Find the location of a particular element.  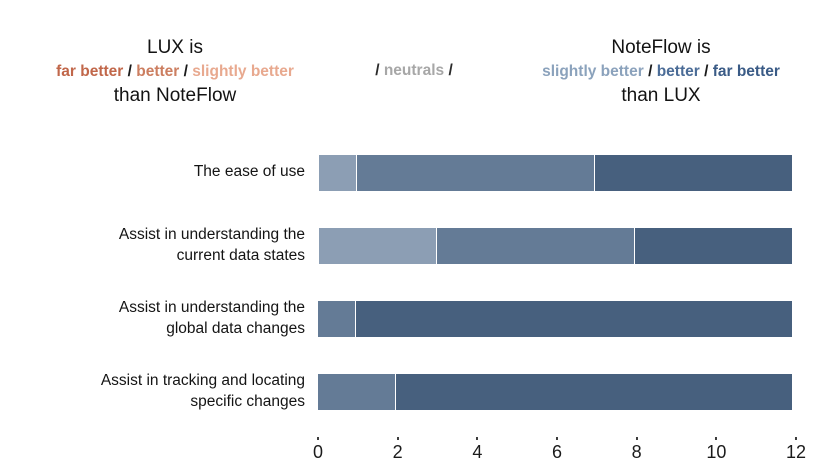

x-axis-tick: 12 is located at coordinates (796, 449).